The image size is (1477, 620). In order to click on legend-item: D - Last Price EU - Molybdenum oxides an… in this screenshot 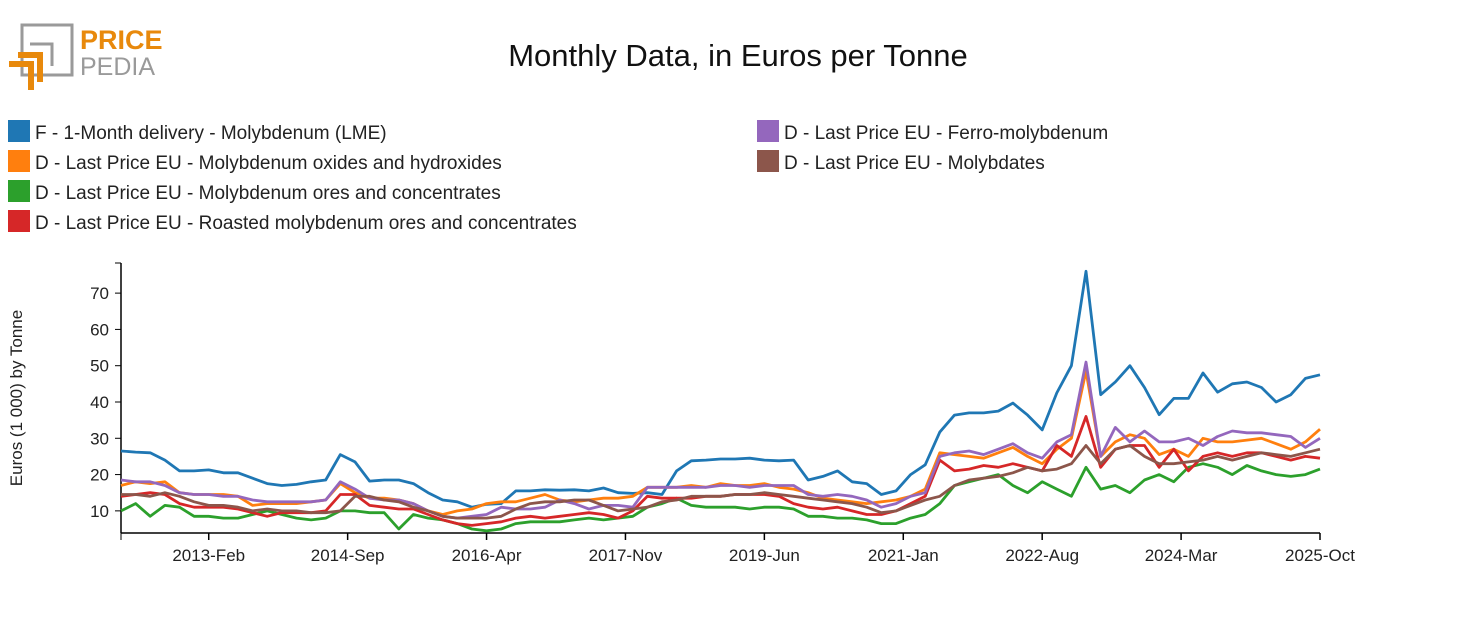, I will do `click(255, 162)`.